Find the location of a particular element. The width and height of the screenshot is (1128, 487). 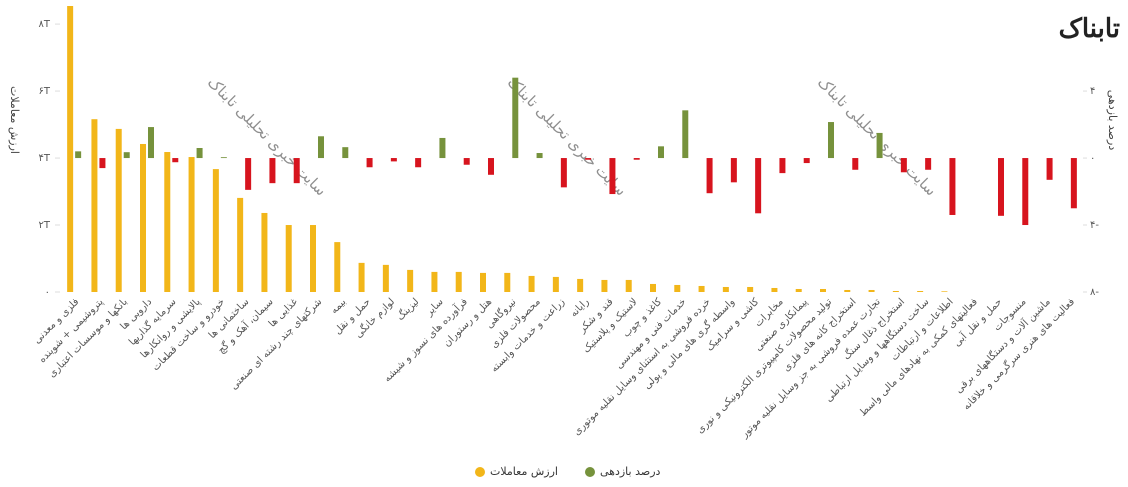

y2-tick-label: ۰ is located at coordinates (1092, 158).